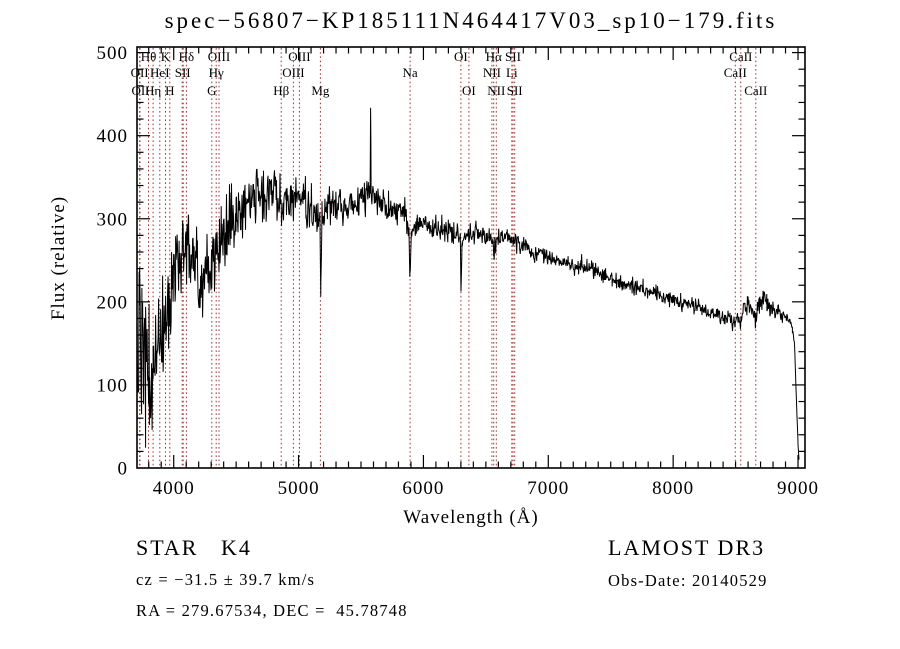 The image size is (900, 649). What do you see at coordinates (798, 488) in the screenshot?
I see `x-tick-label: 9000` at bounding box center [798, 488].